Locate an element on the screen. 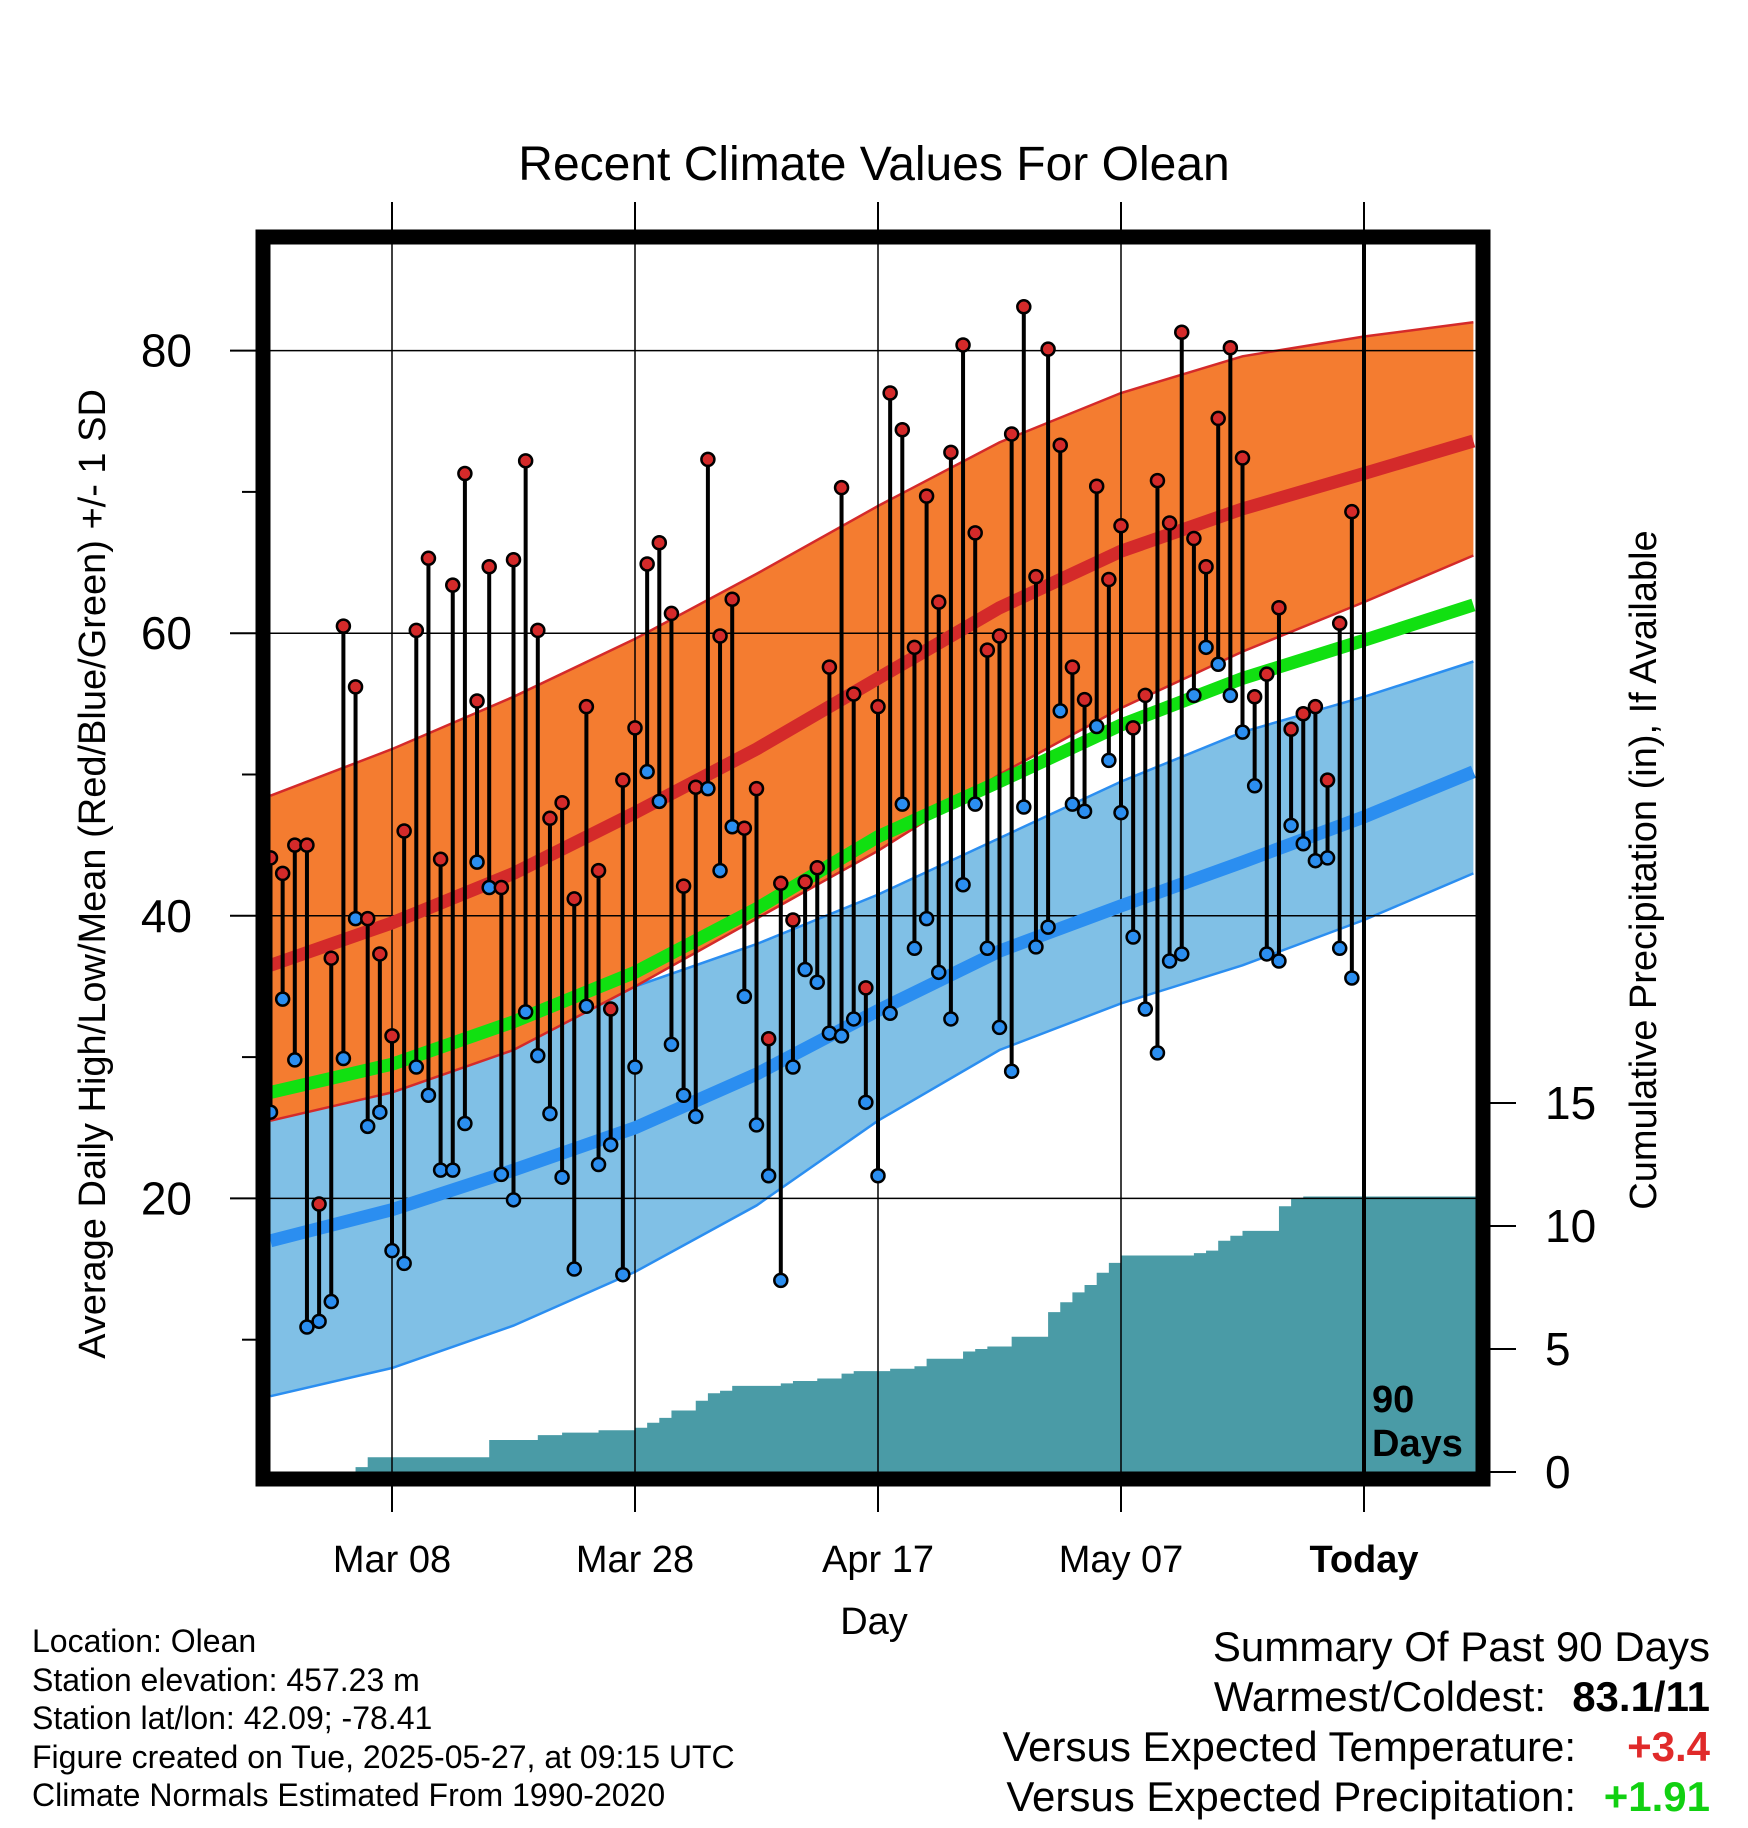 Image resolution: width=1748 pixels, height=1828 pixels. x-tick-label: Apr 17 is located at coordinates (878, 1560).